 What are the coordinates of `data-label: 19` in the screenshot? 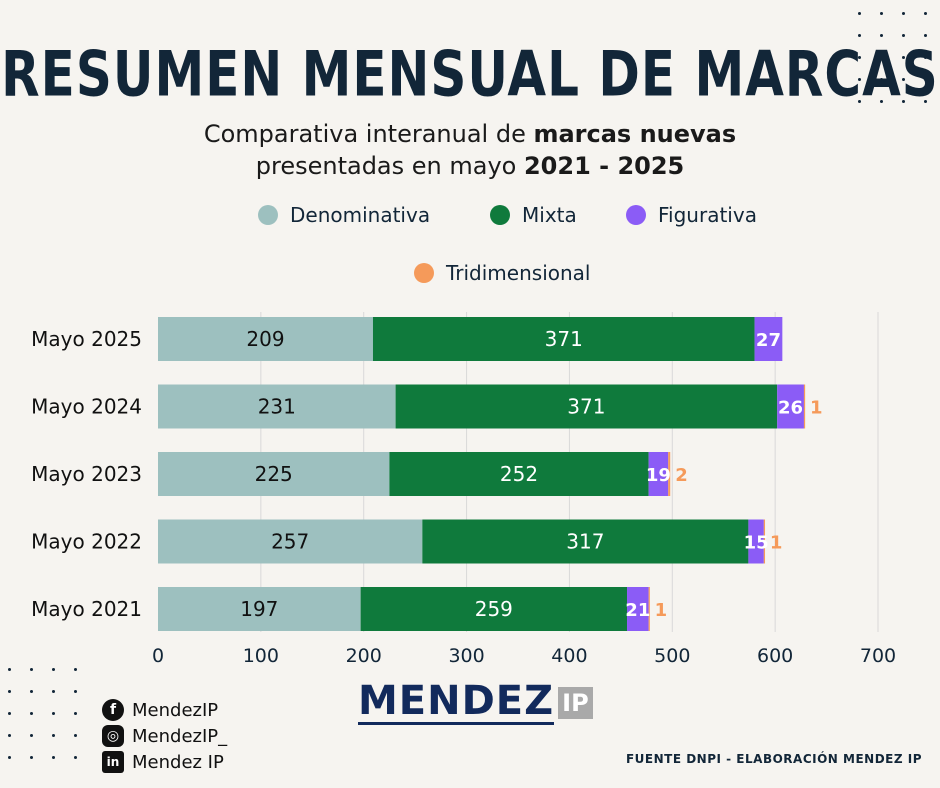 It's located at (658, 475).